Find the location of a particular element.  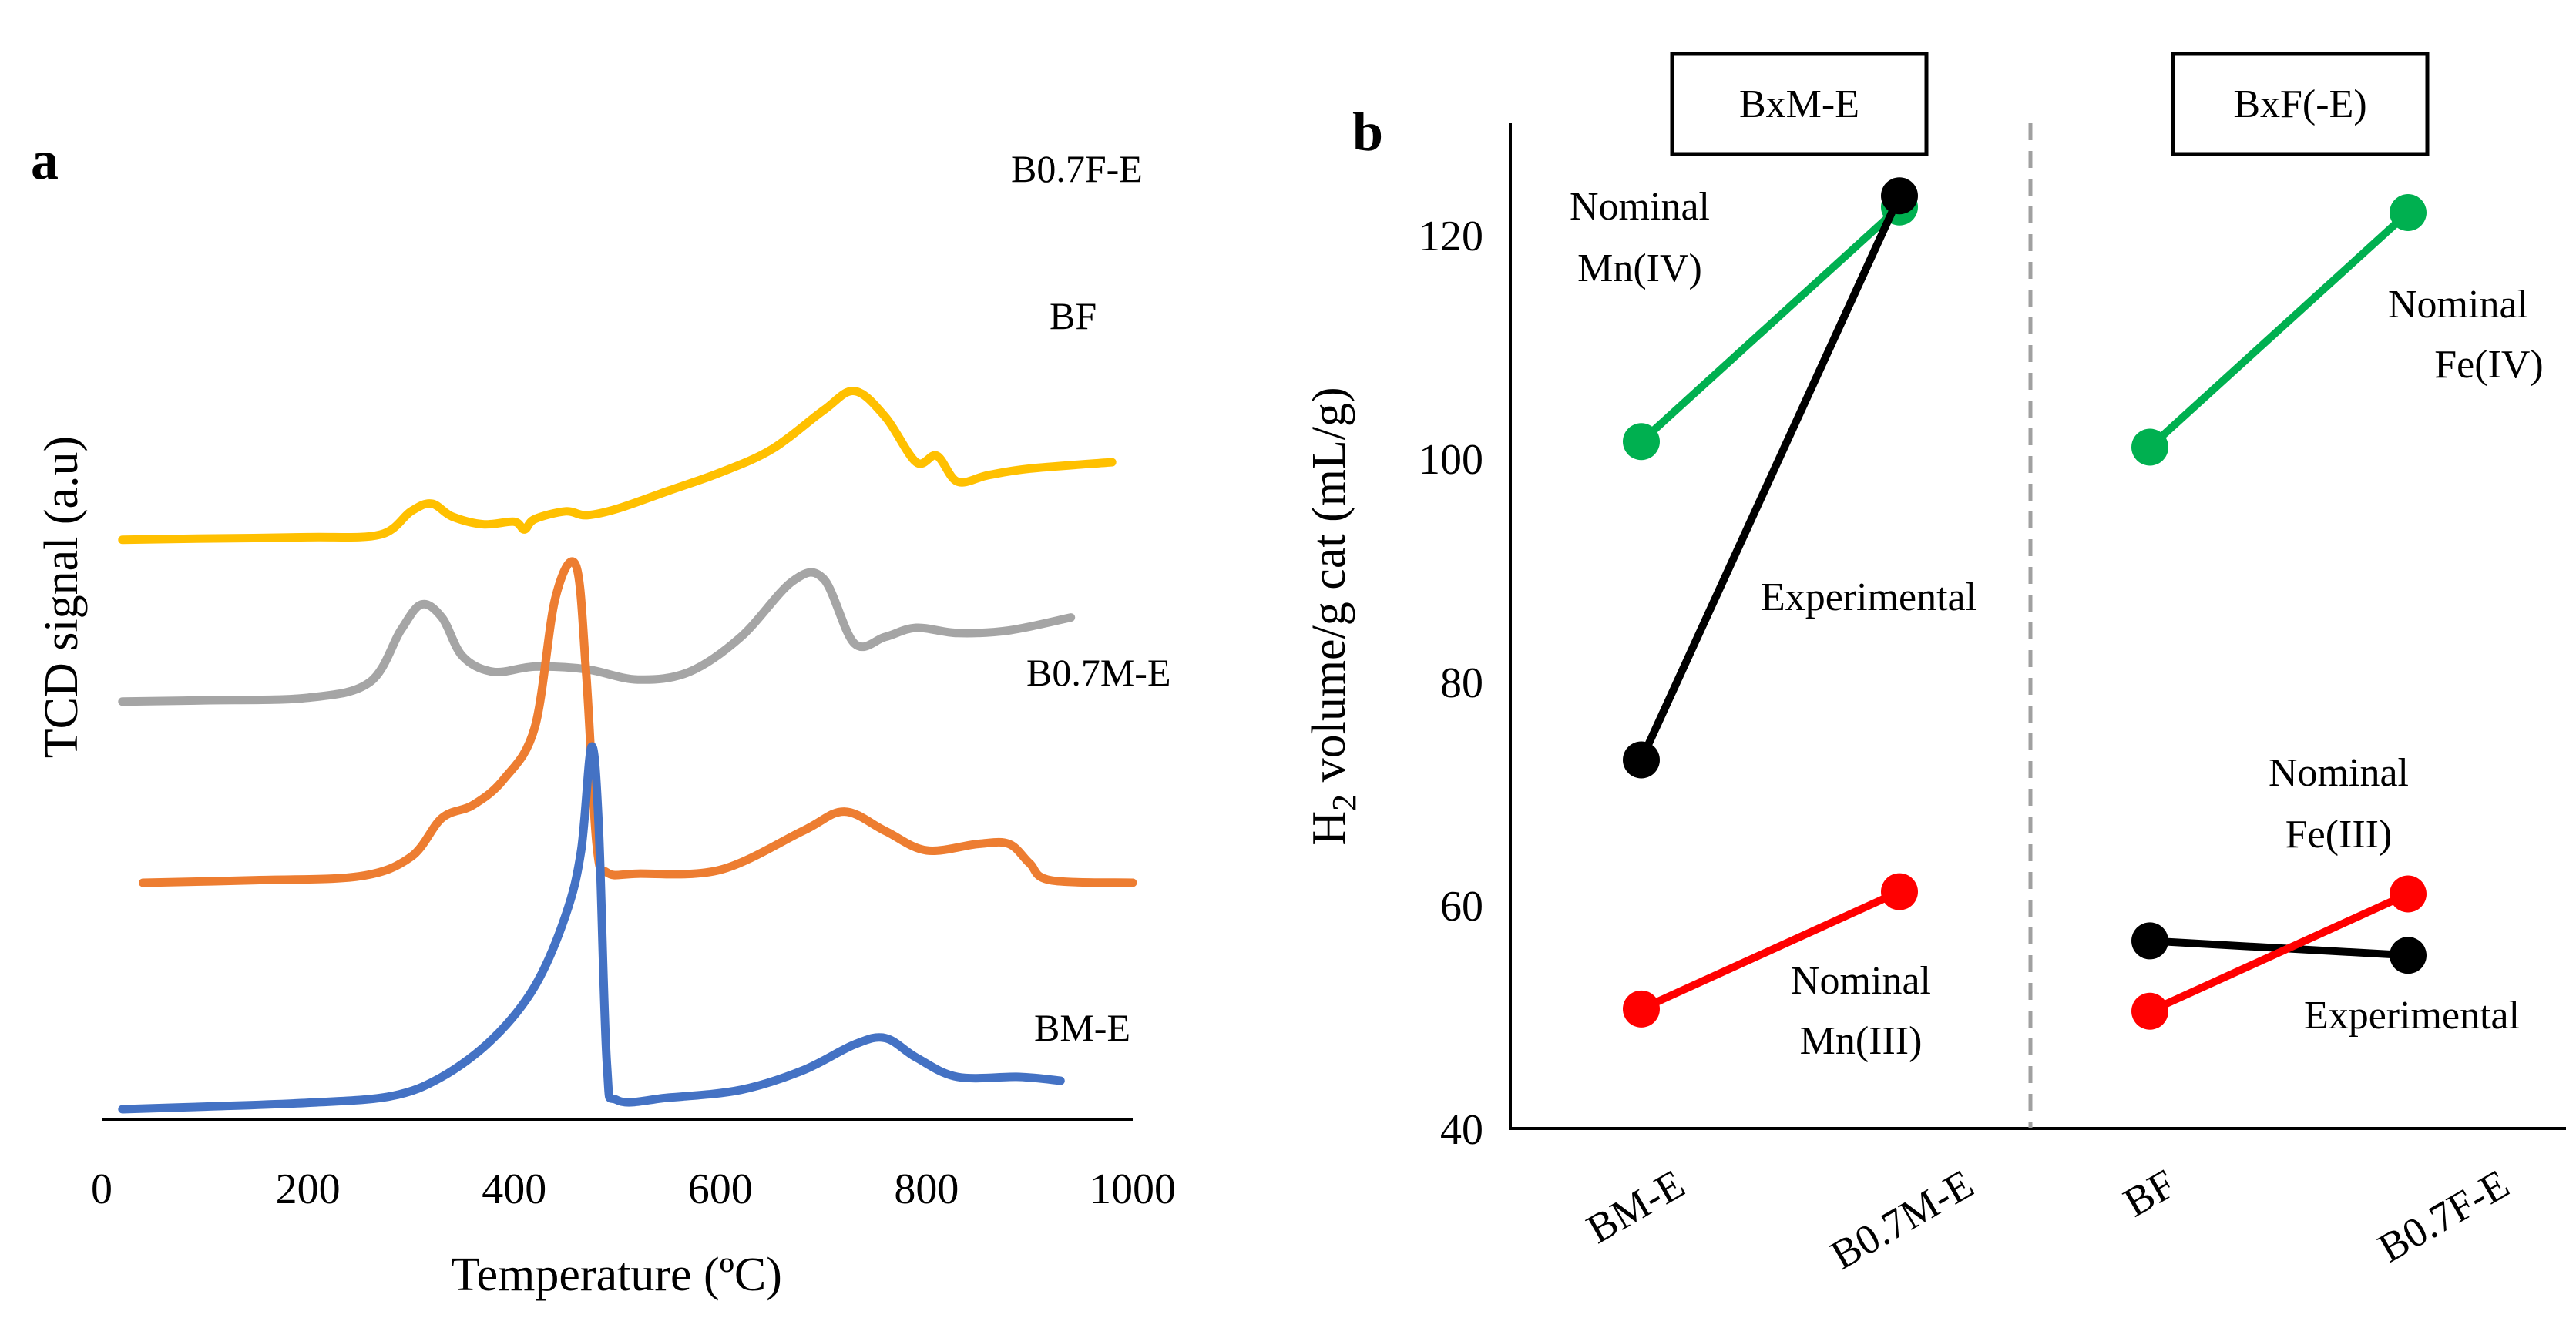

point-nominal-mn-iii--g1-1 is located at coordinates (1641, 1009).